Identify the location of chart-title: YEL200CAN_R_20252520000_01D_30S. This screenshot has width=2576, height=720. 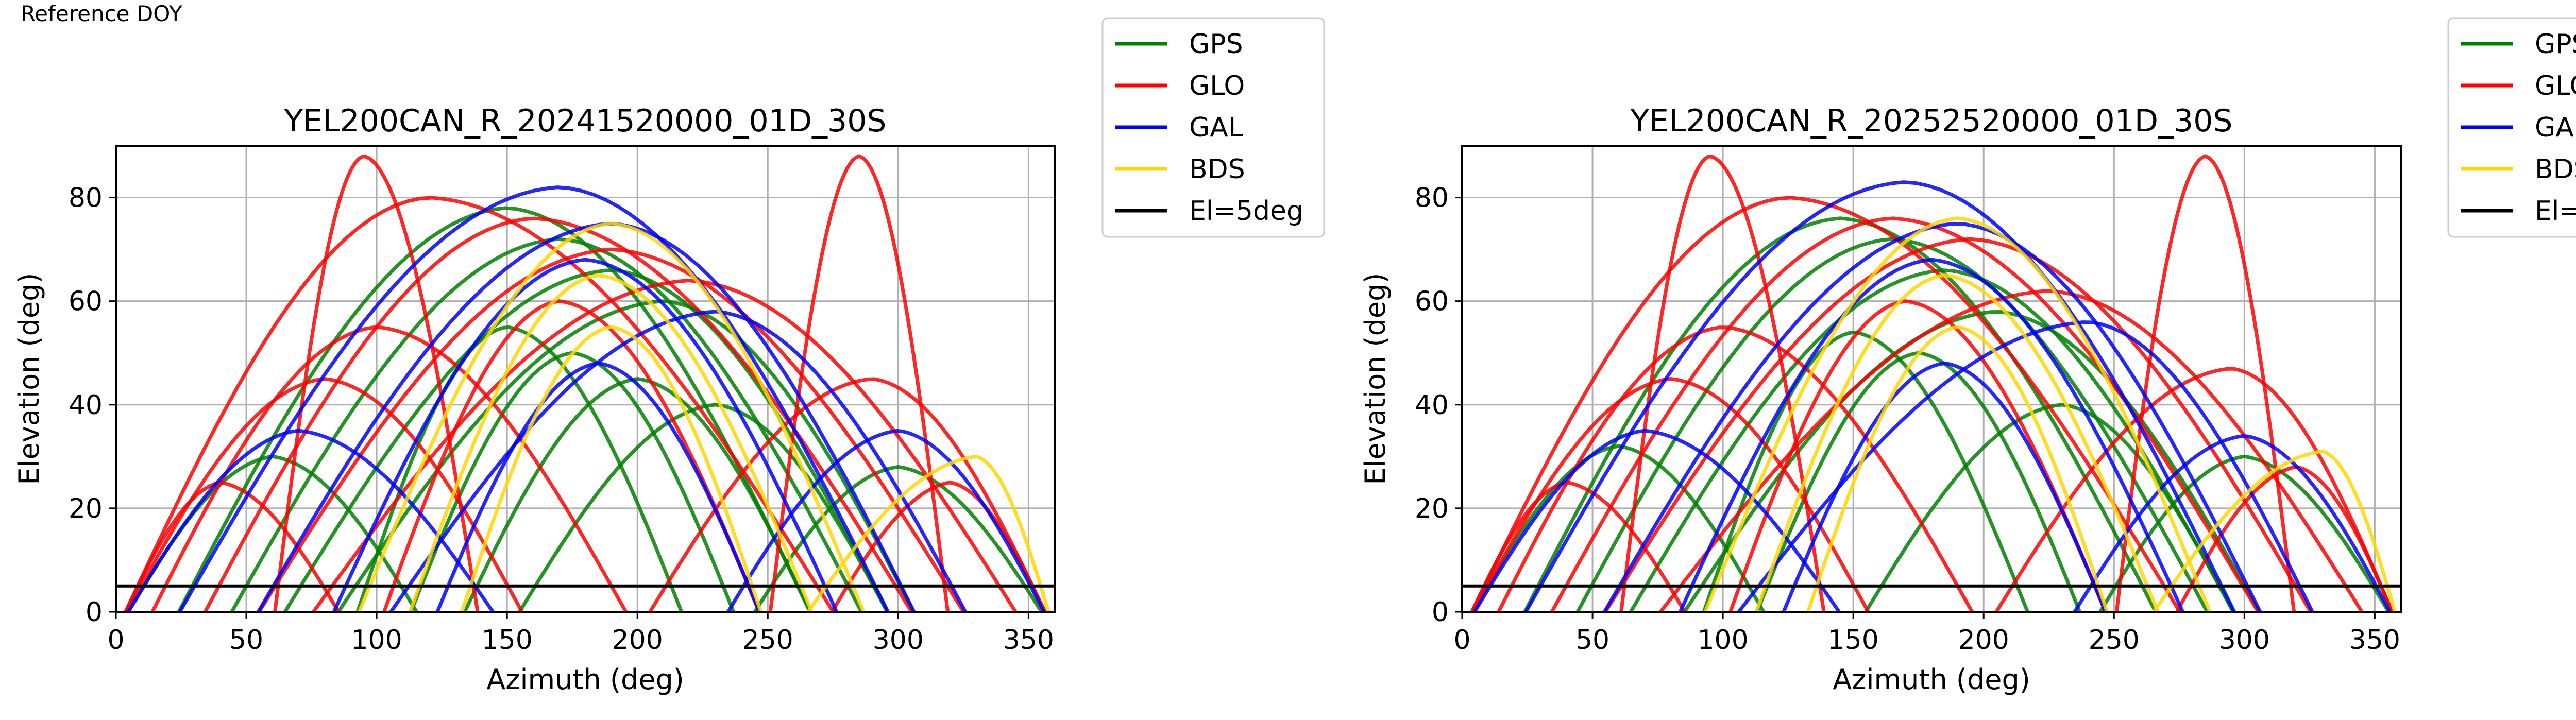
(1931, 121).